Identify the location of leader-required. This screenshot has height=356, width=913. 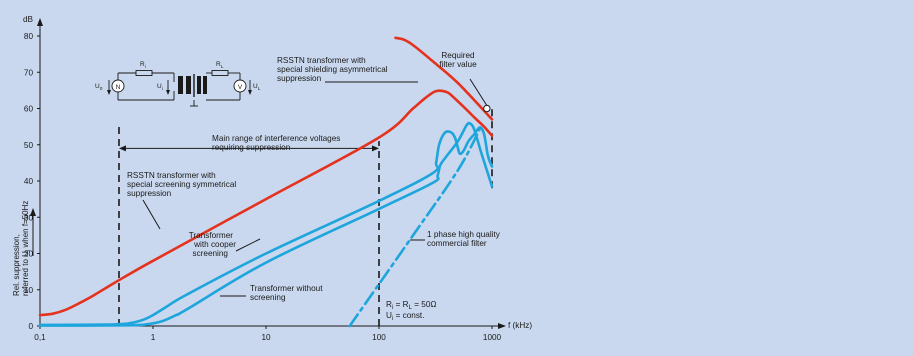
(478, 92).